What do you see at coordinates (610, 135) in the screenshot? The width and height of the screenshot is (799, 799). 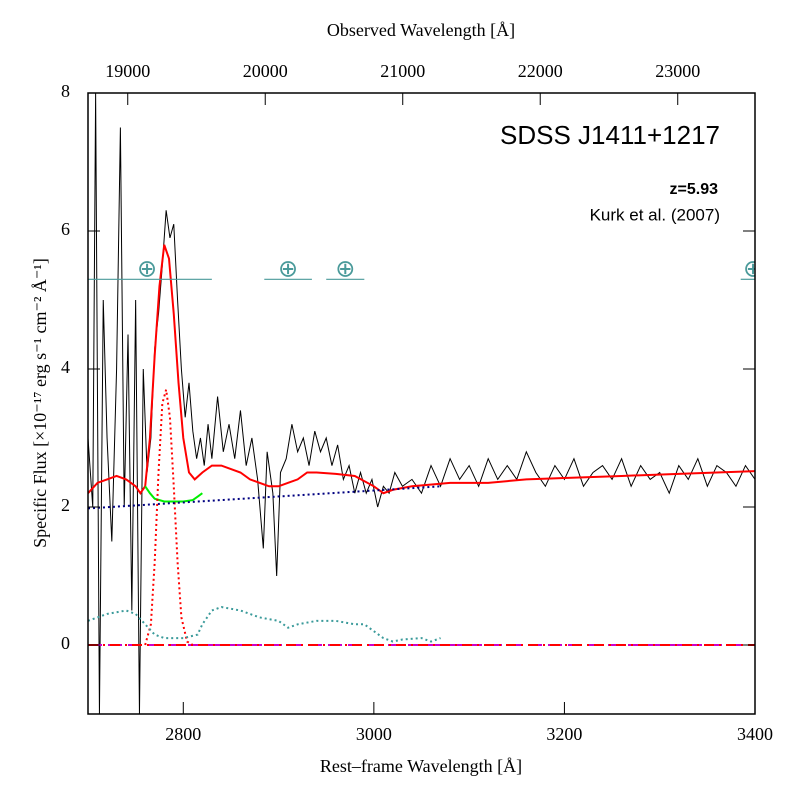 I see `chart-title: SDSS J1411+1217` at bounding box center [610, 135].